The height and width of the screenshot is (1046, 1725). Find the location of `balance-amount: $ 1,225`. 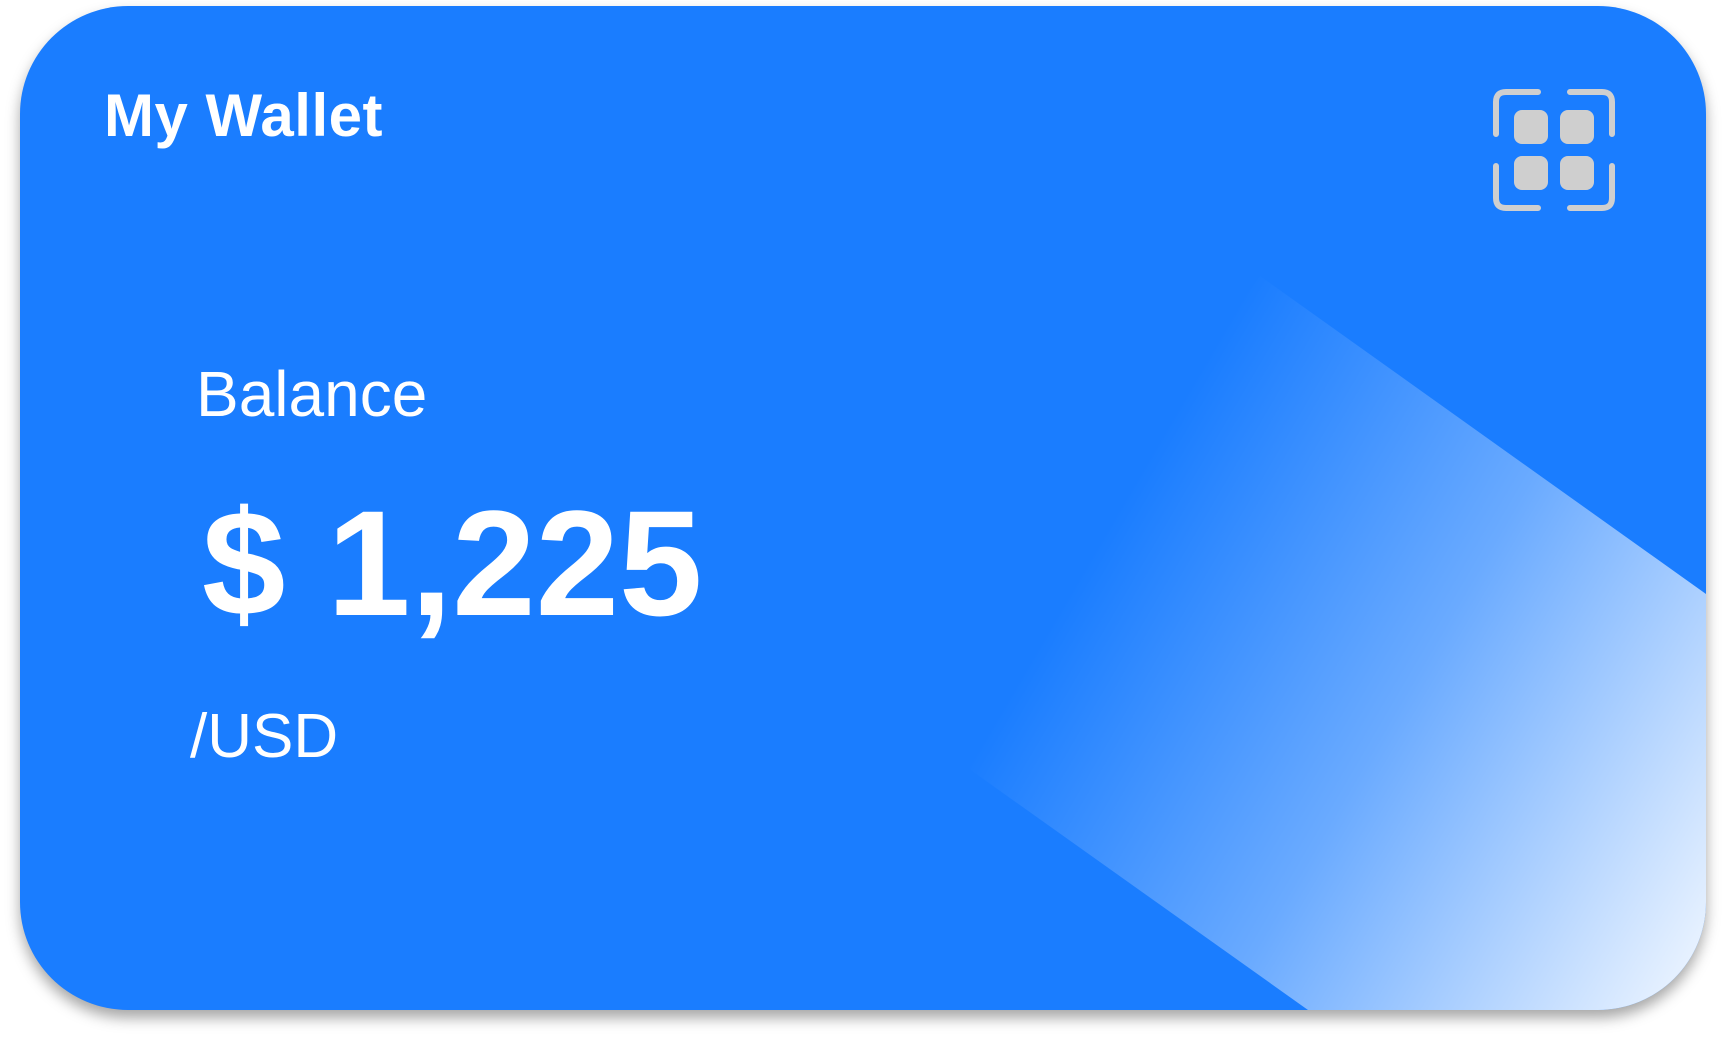

balance-amount: $ 1,225 is located at coordinates (452, 563).